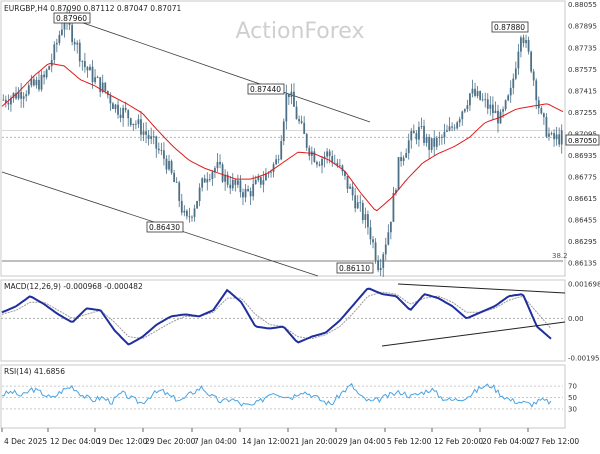 This screenshot has width=600, height=454. I want to click on rsi-panel-frame, so click(283, 396).